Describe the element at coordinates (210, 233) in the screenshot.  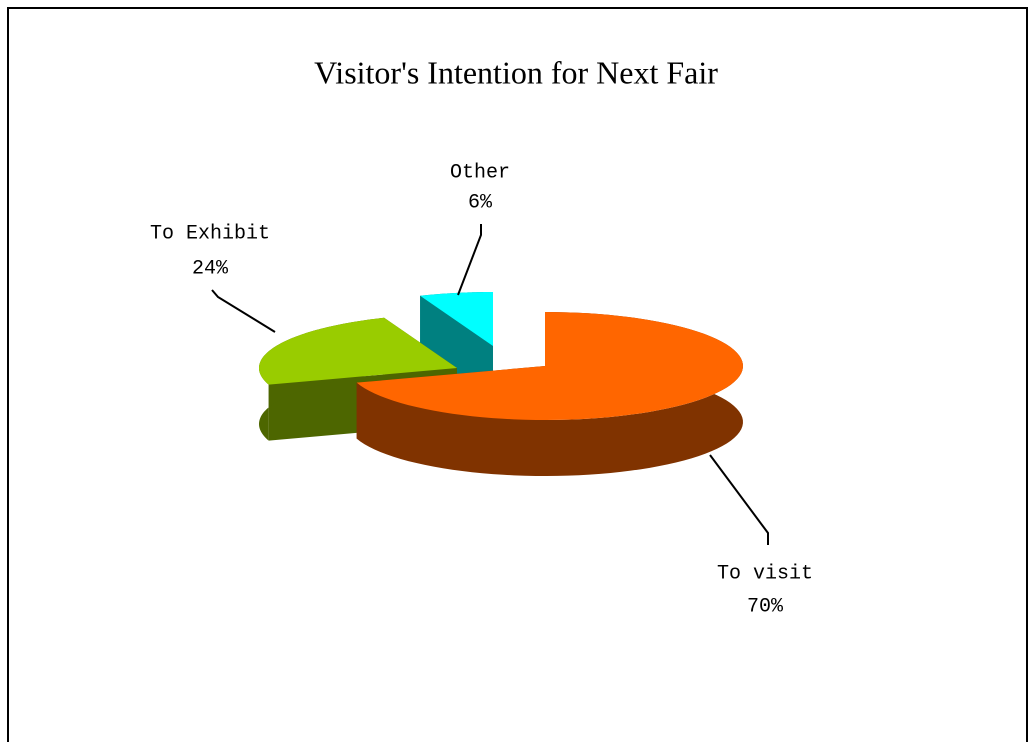
I see `slice-label: To Exhibit` at that location.